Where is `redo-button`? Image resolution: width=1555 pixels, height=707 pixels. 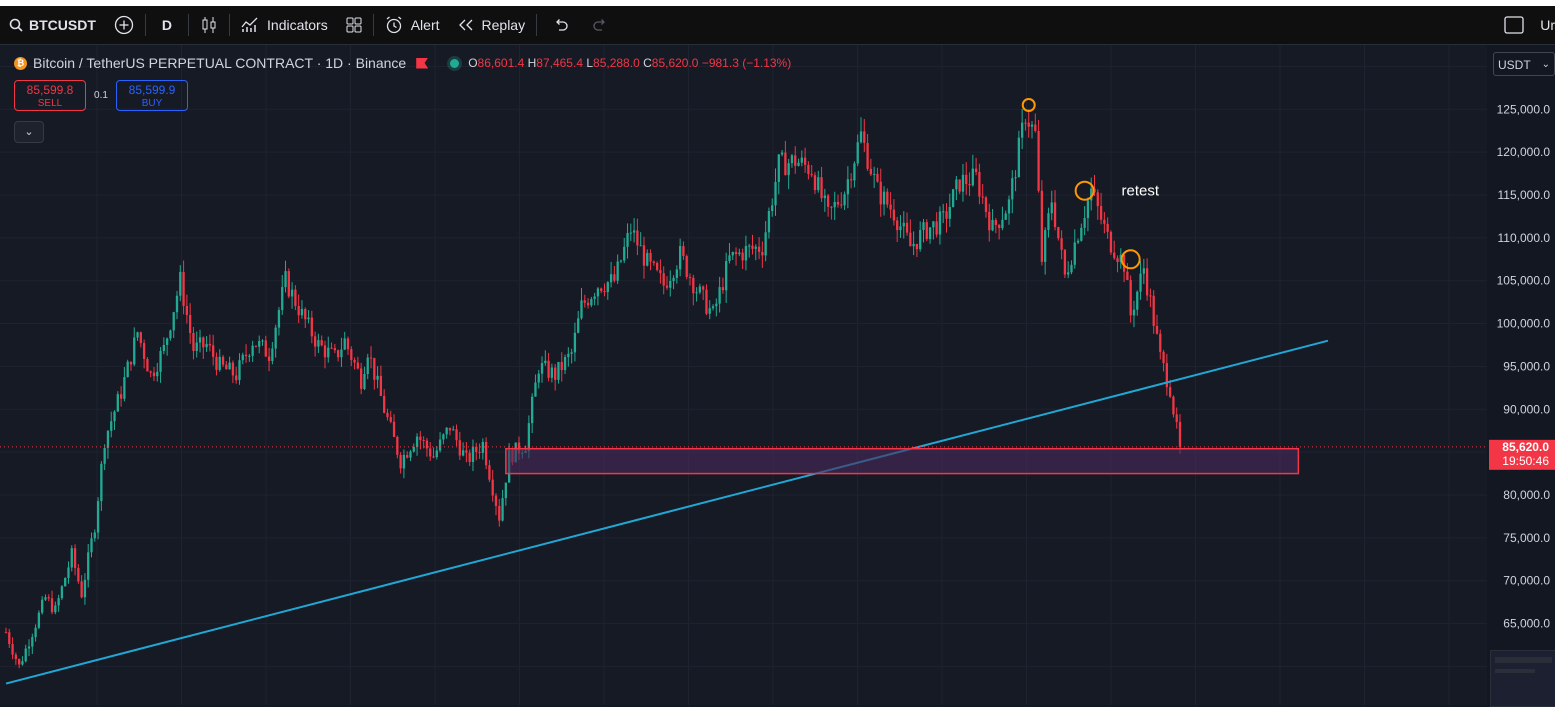 redo-button is located at coordinates (600, 25).